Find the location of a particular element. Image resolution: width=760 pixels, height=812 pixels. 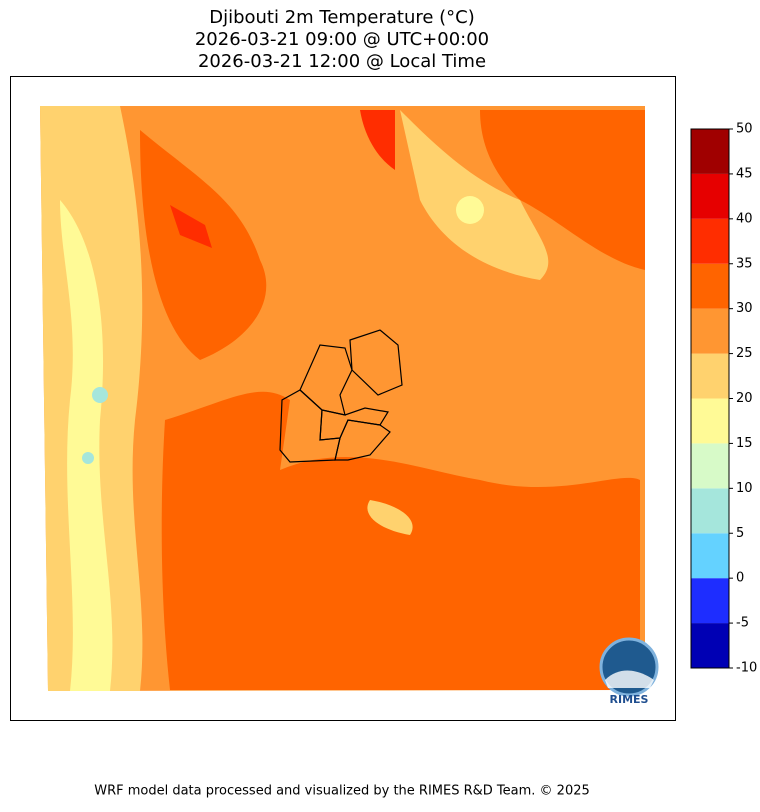

colorbar-tick-label: 45 is located at coordinates (744, 173).